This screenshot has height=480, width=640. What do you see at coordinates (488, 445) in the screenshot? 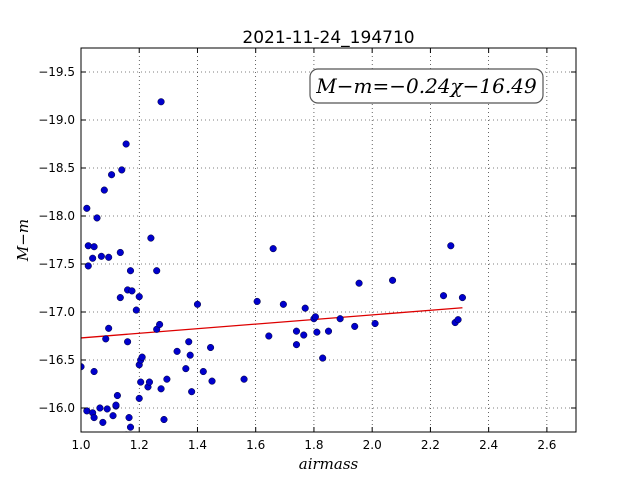
I see `x-tick-label: 2.4` at bounding box center [488, 445].